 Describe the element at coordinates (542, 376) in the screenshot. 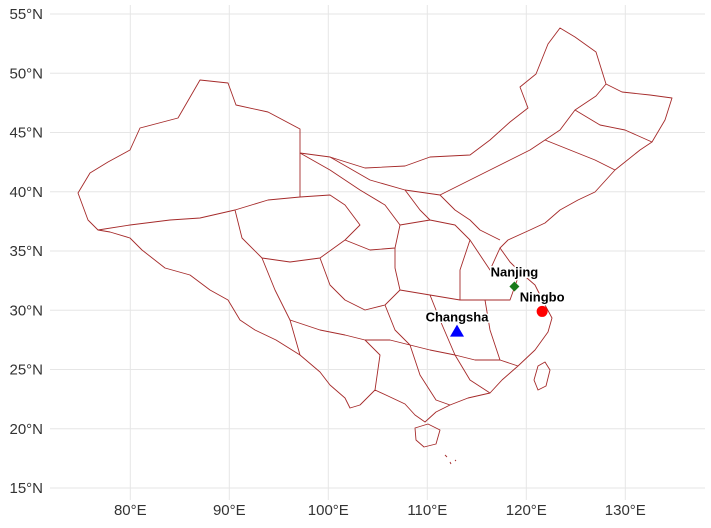

I see `taiwan-outline` at that location.